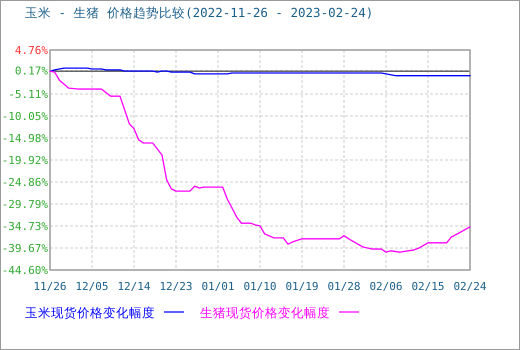 The height and width of the screenshot is (350, 520). Describe the element at coordinates (176, 286) in the screenshot. I see `x-tick-label: 12/23` at that location.